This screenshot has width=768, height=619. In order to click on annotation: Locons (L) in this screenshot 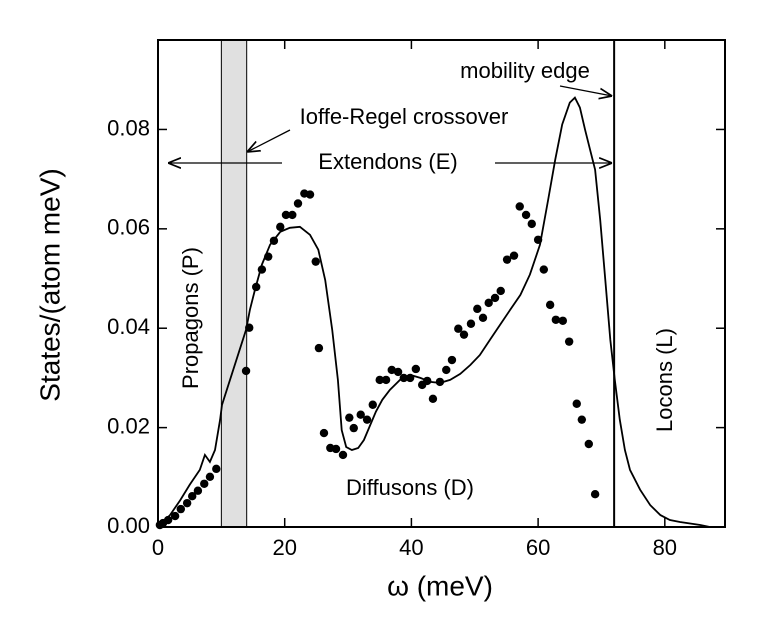, I will do `click(664, 380)`.